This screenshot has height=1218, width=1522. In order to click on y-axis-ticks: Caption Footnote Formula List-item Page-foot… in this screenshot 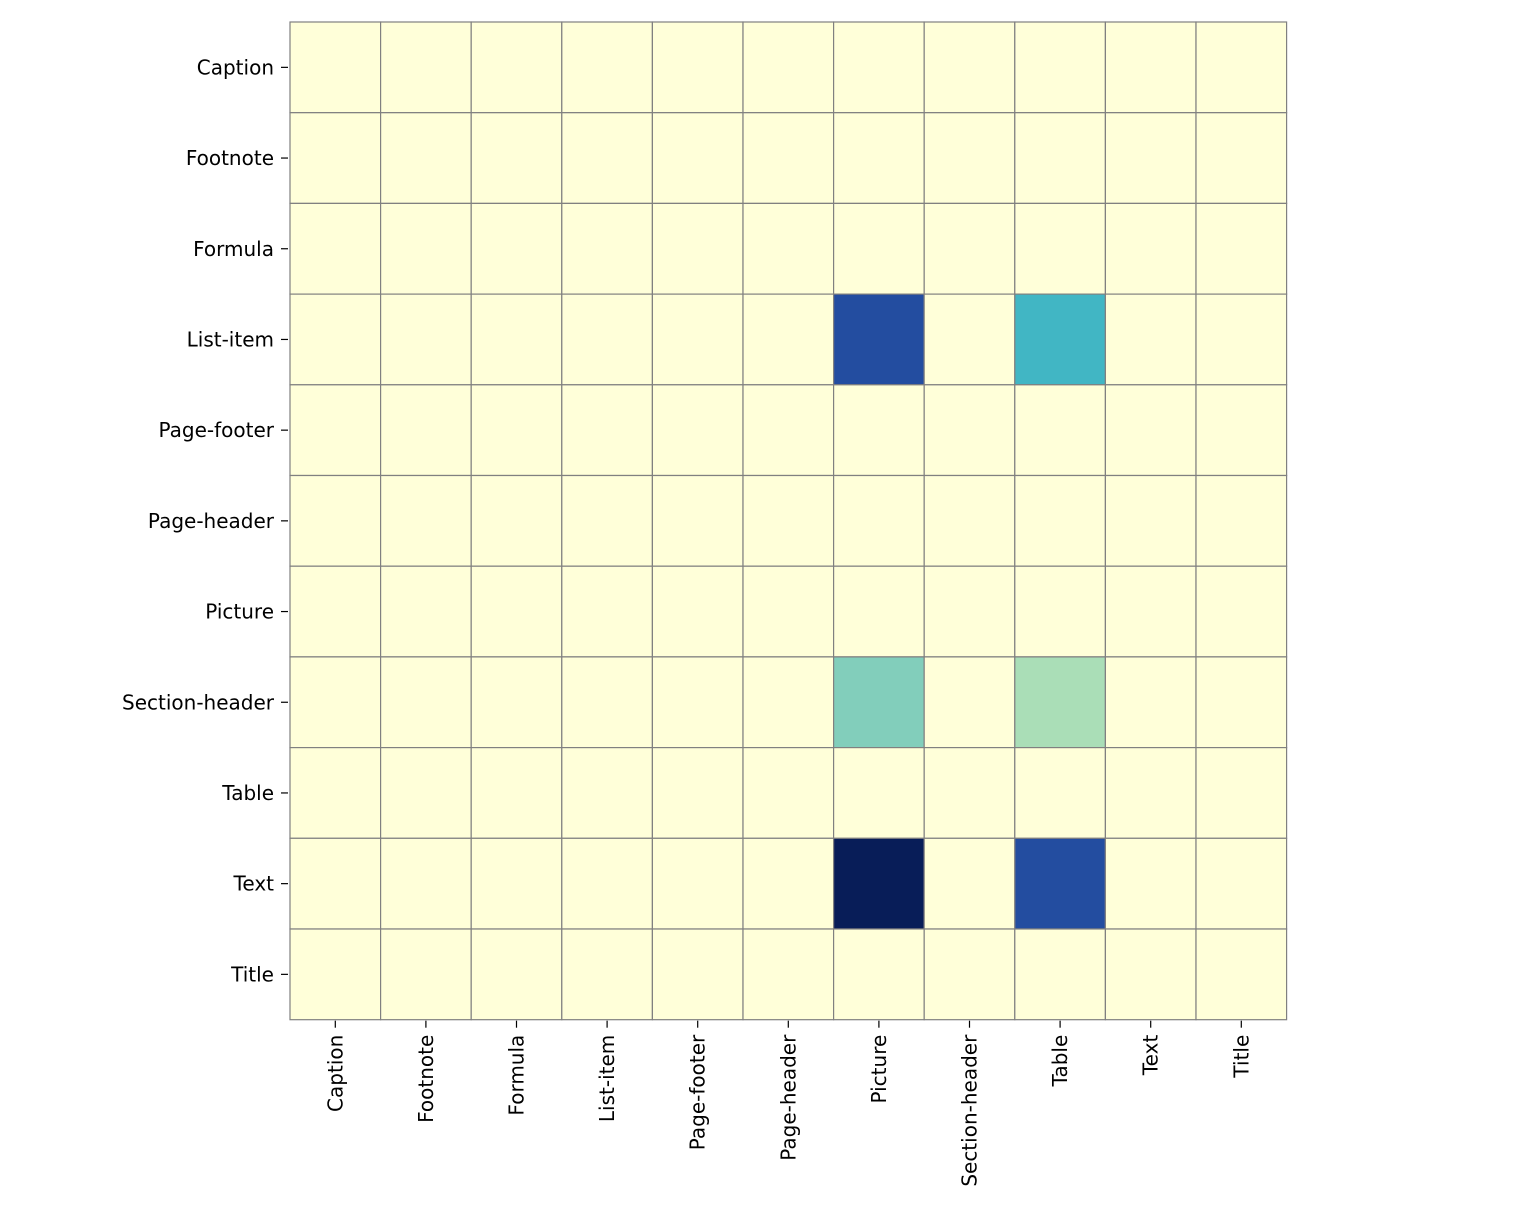, I will do `click(205, 520)`.